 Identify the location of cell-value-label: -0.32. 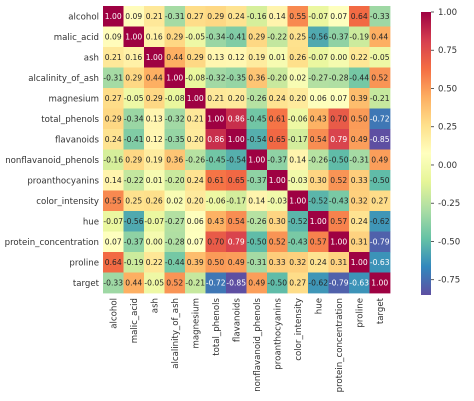
(216, 78).